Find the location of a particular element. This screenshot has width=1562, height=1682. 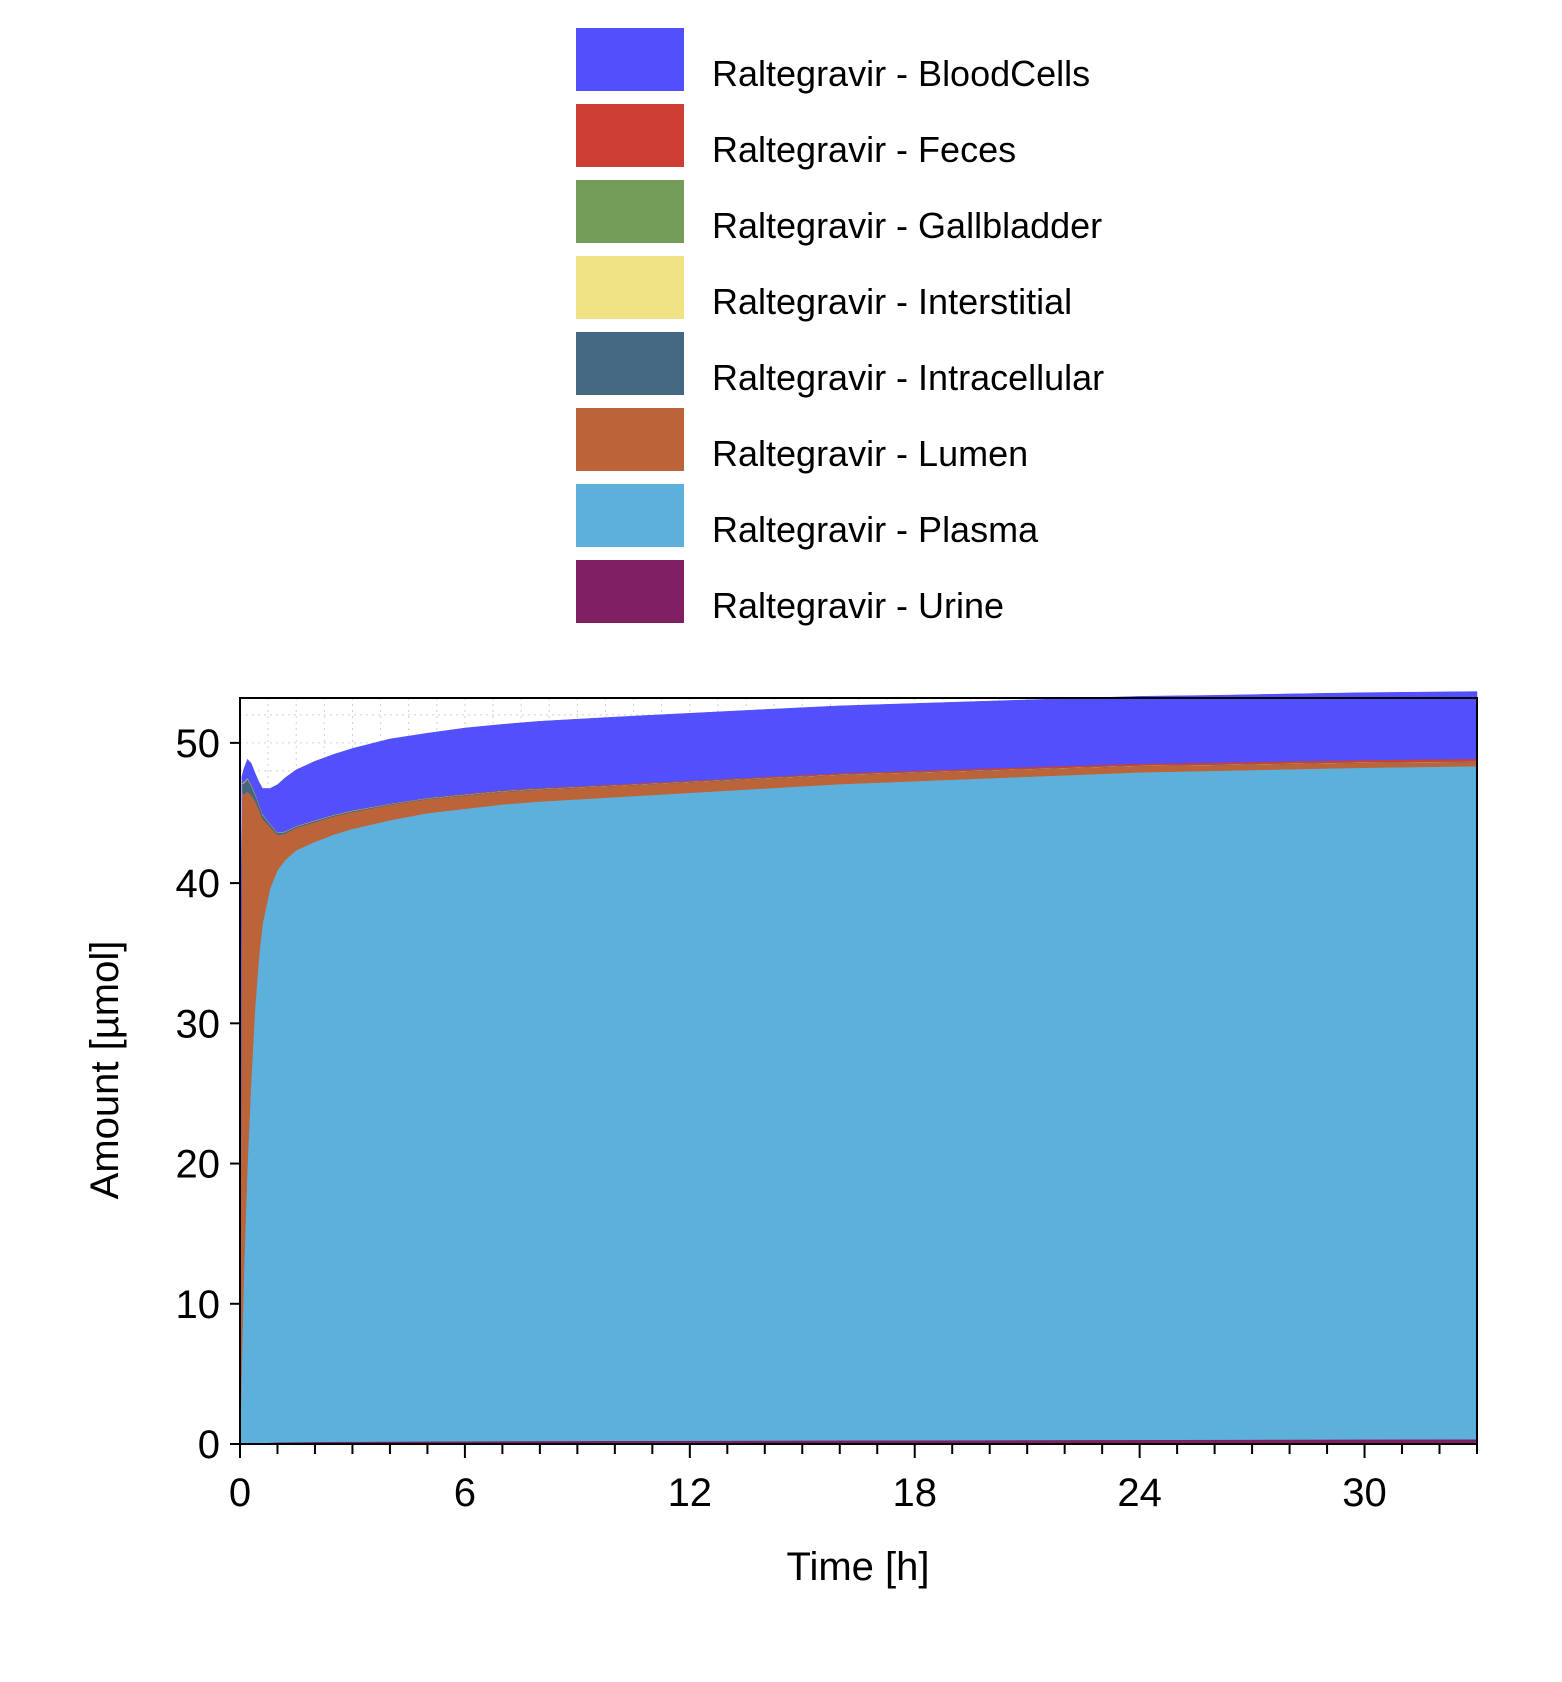

y-tick-label: 40 is located at coordinates (198, 884).